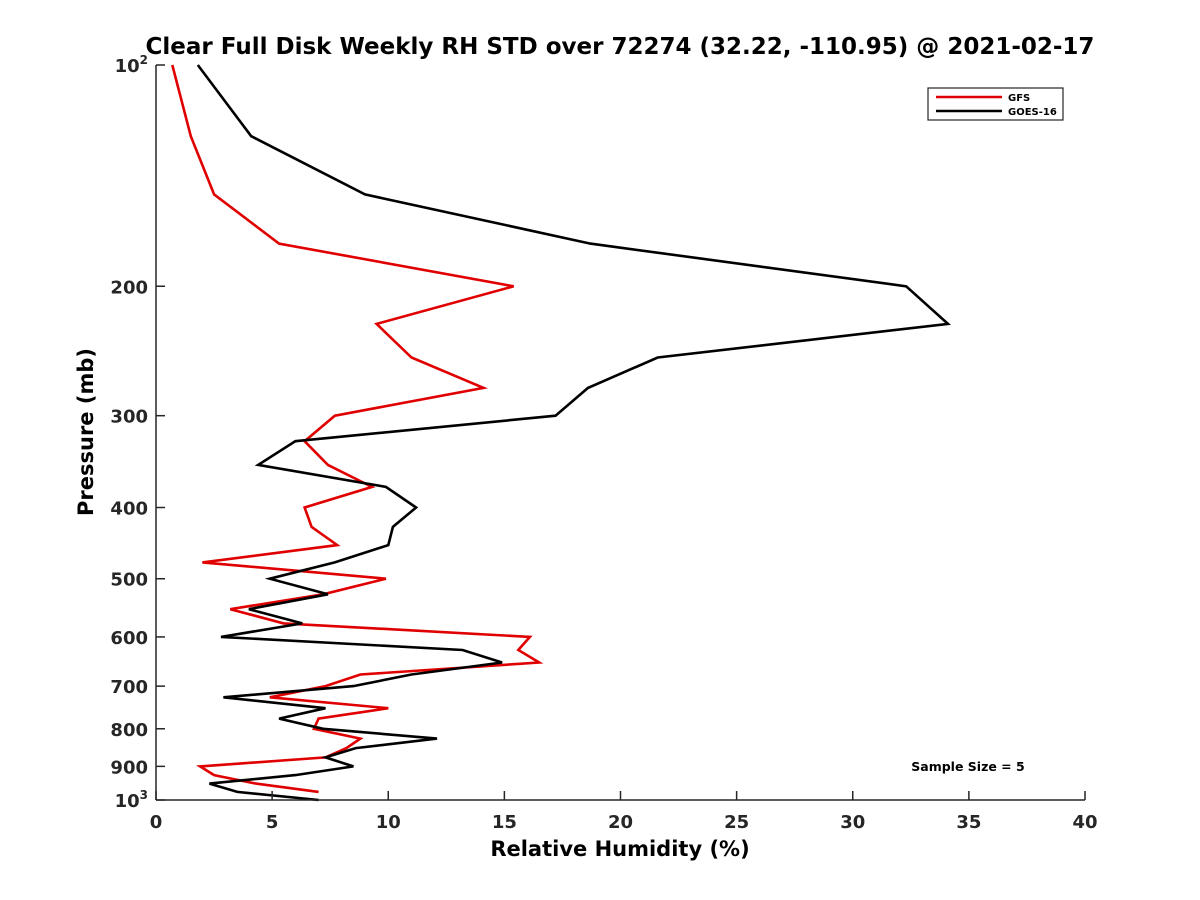  Describe the element at coordinates (129, 509) in the screenshot. I see `y-tick-label: 400` at that location.